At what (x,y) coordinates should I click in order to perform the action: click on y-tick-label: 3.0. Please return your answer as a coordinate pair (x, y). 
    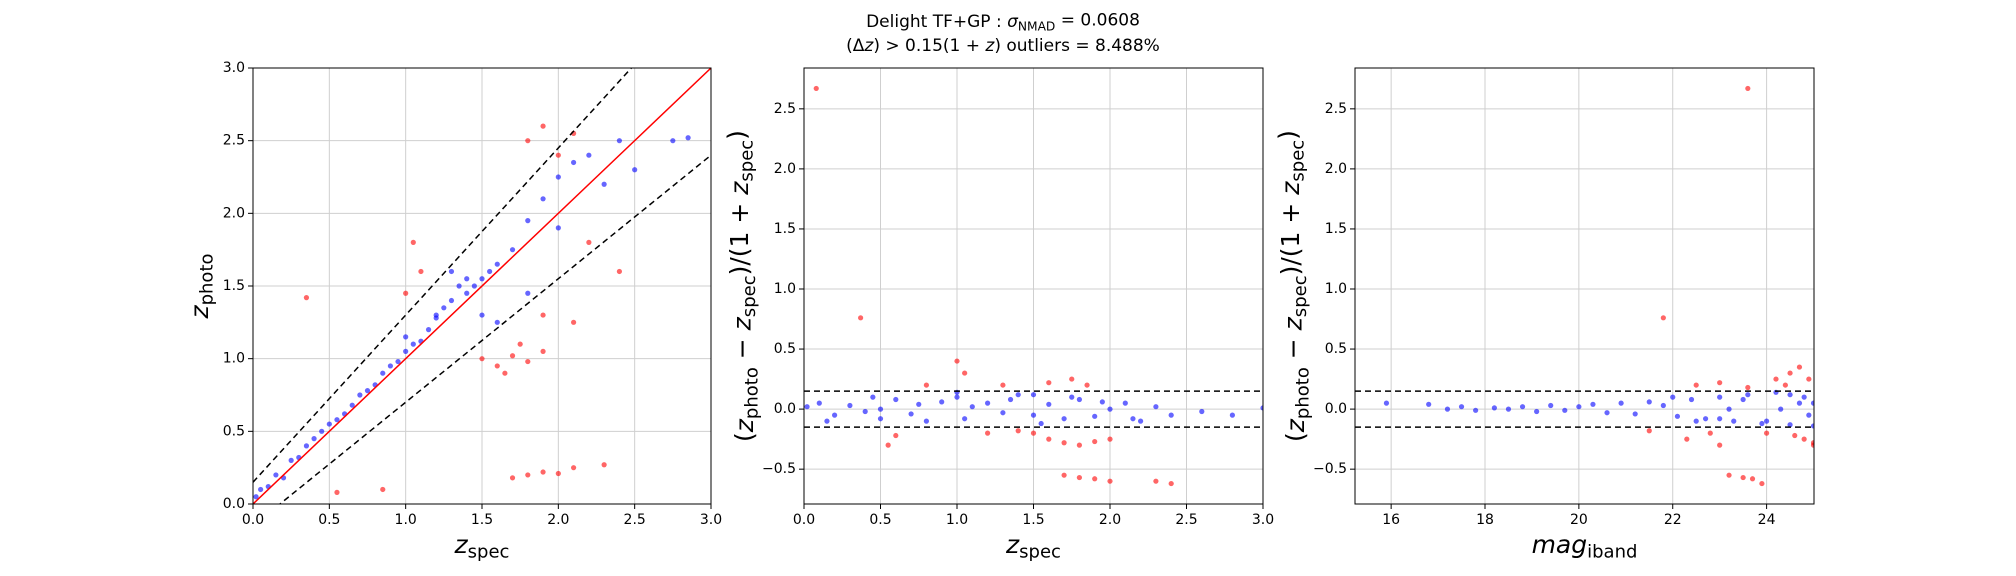
    Looking at the image, I should click on (234, 68).